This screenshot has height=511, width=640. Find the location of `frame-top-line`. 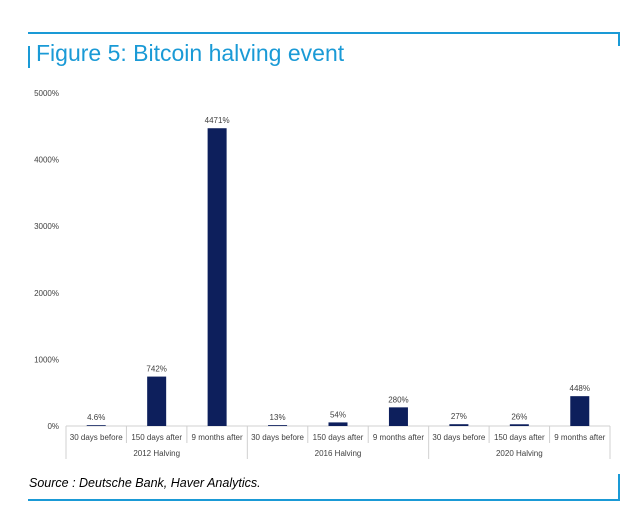

frame-top-line is located at coordinates (324, 33).